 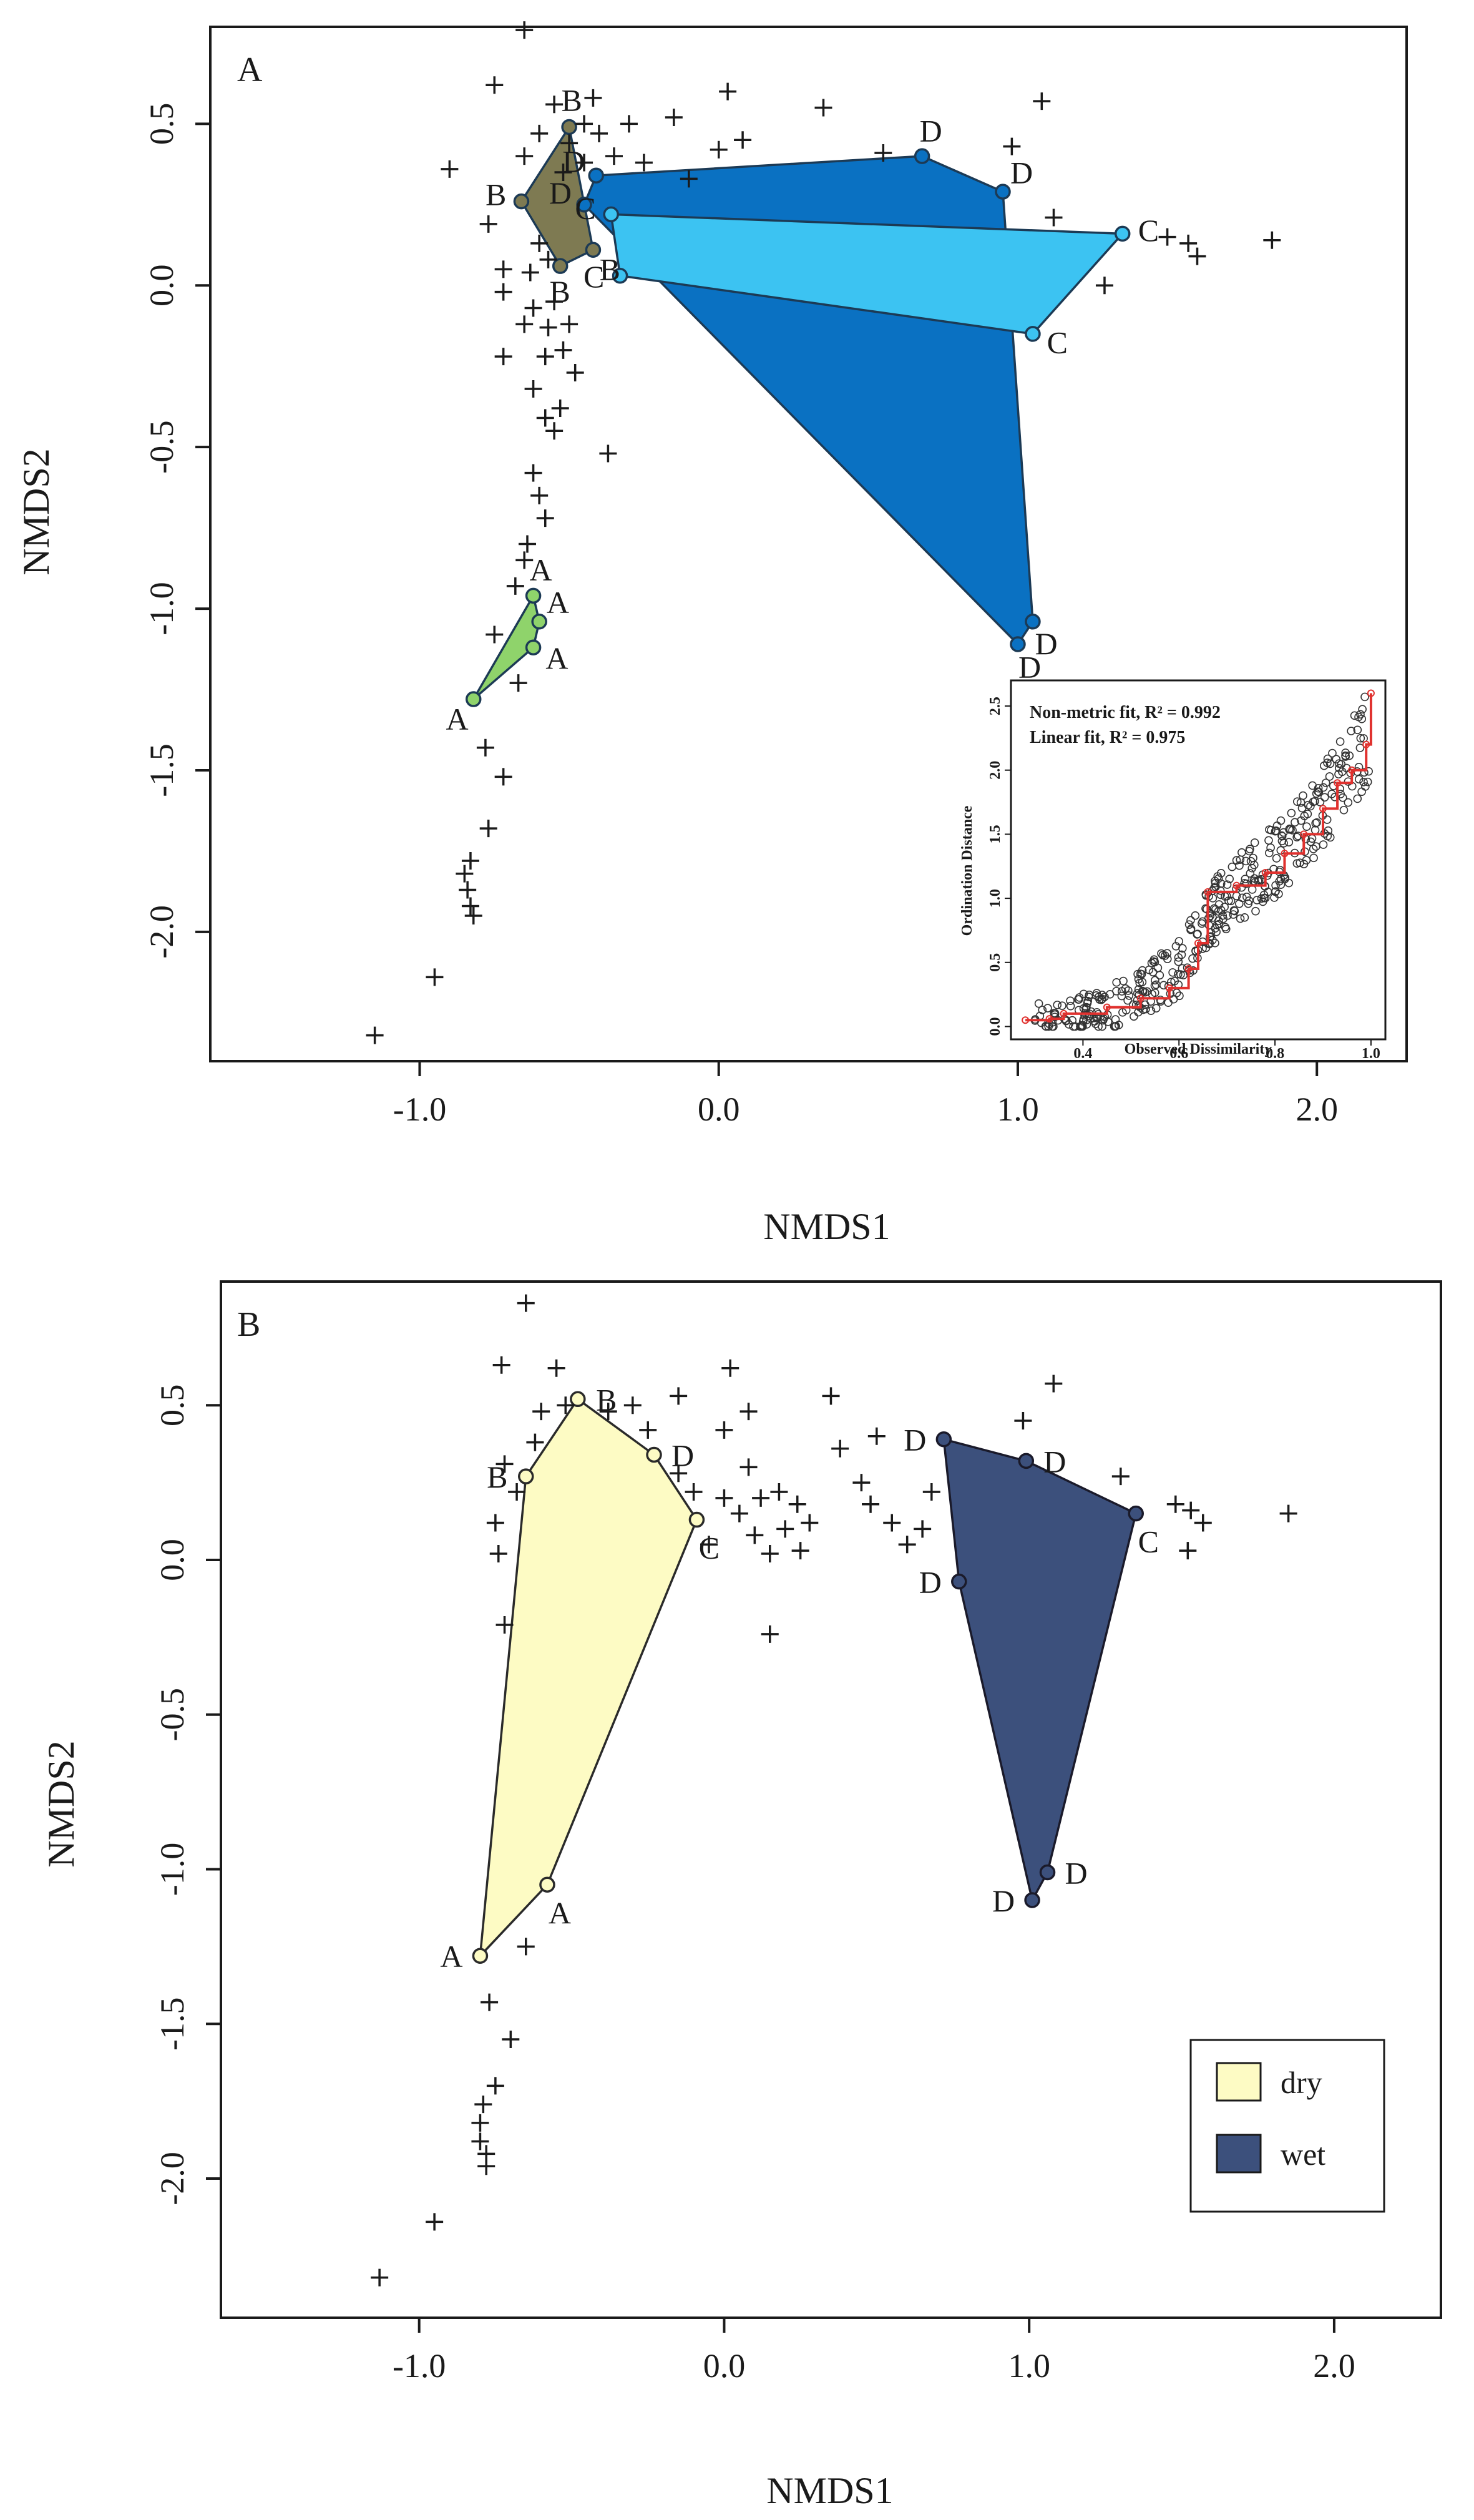 I want to click on inset-x-tick-label: 1.0, so click(x=1371, y=1054).